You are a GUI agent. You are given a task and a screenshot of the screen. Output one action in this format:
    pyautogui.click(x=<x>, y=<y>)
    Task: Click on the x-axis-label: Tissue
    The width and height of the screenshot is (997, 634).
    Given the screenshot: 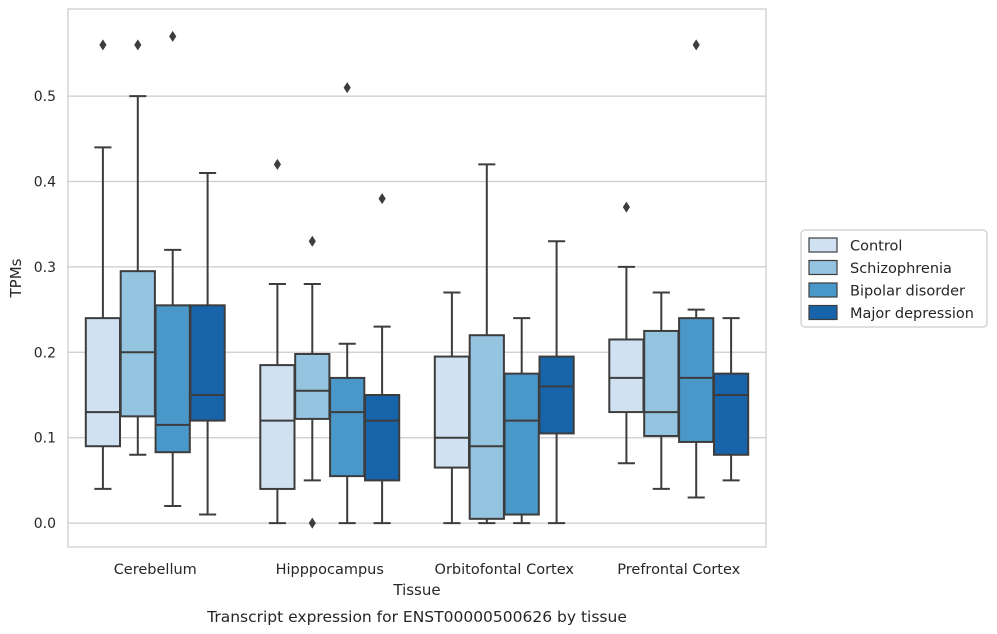 What is the action you would take?
    pyautogui.click(x=416, y=590)
    